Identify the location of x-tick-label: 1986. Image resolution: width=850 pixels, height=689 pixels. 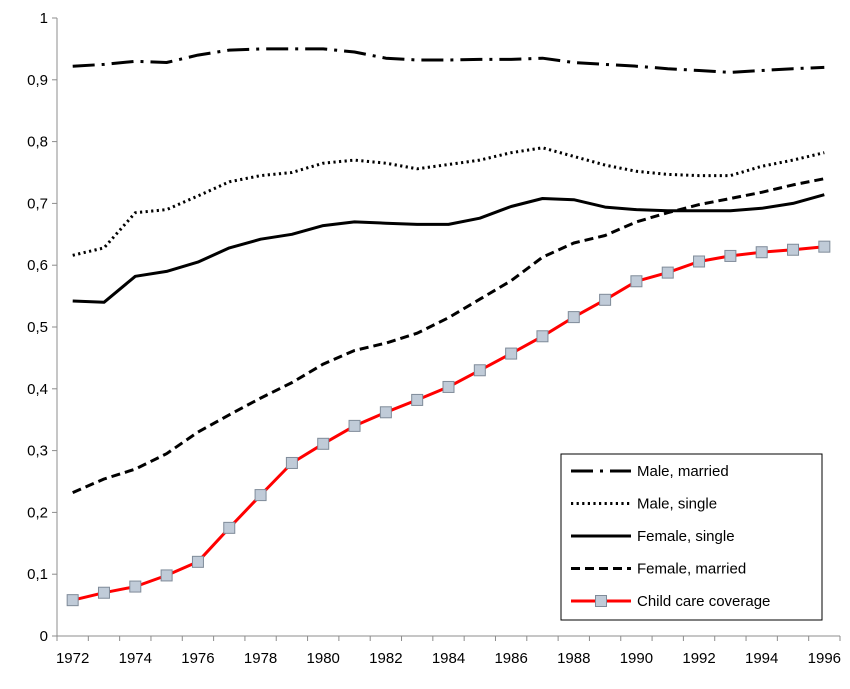
(510, 658).